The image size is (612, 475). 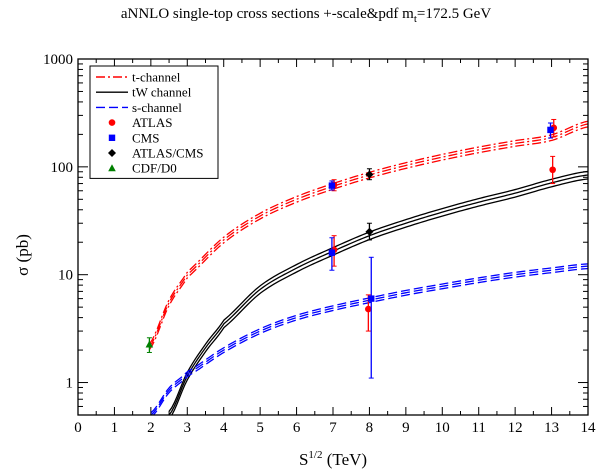 What do you see at coordinates (152, 122) in the screenshot?
I see `legend-label: ATLAS` at bounding box center [152, 122].